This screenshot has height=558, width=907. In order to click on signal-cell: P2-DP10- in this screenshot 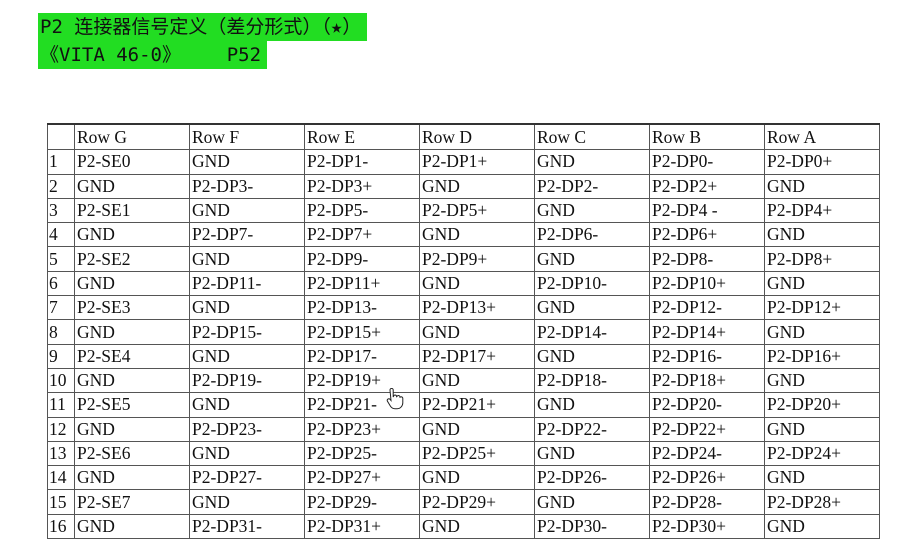, I will do `click(592, 283)`.